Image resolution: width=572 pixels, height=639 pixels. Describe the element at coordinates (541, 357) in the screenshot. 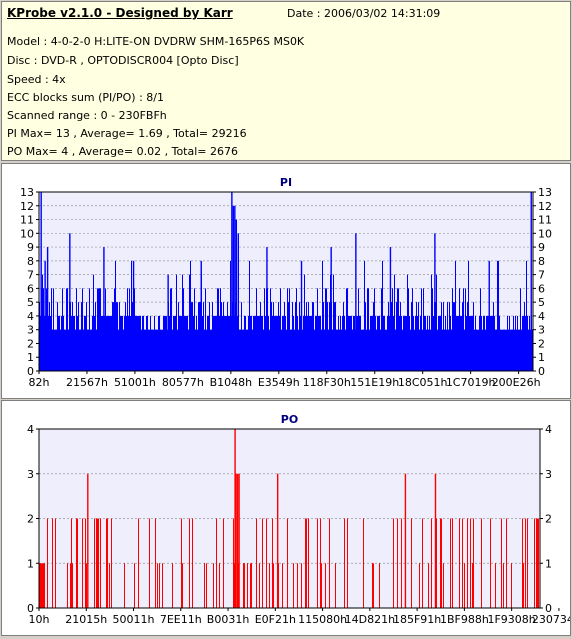

I see `y-tick-label-right: 1` at that location.